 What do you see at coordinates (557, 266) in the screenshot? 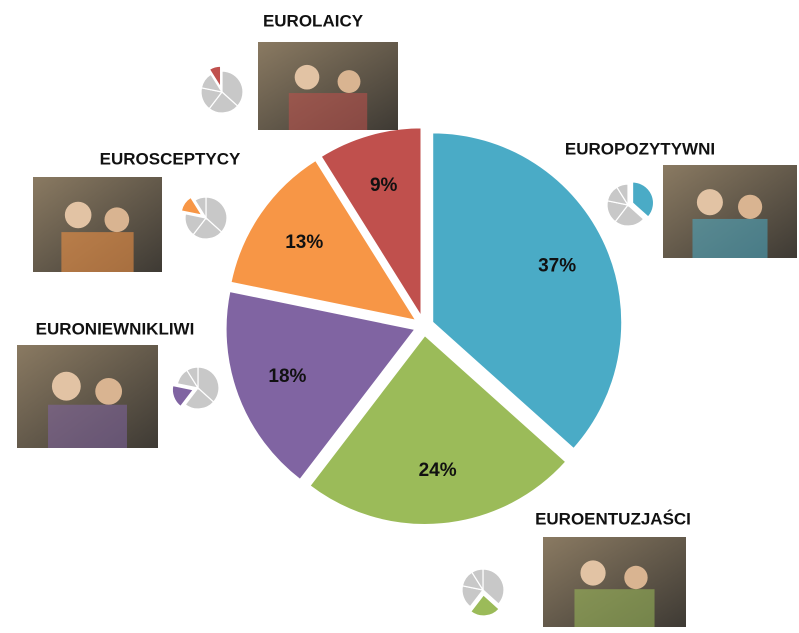
I see `value-label: 37%` at bounding box center [557, 266].